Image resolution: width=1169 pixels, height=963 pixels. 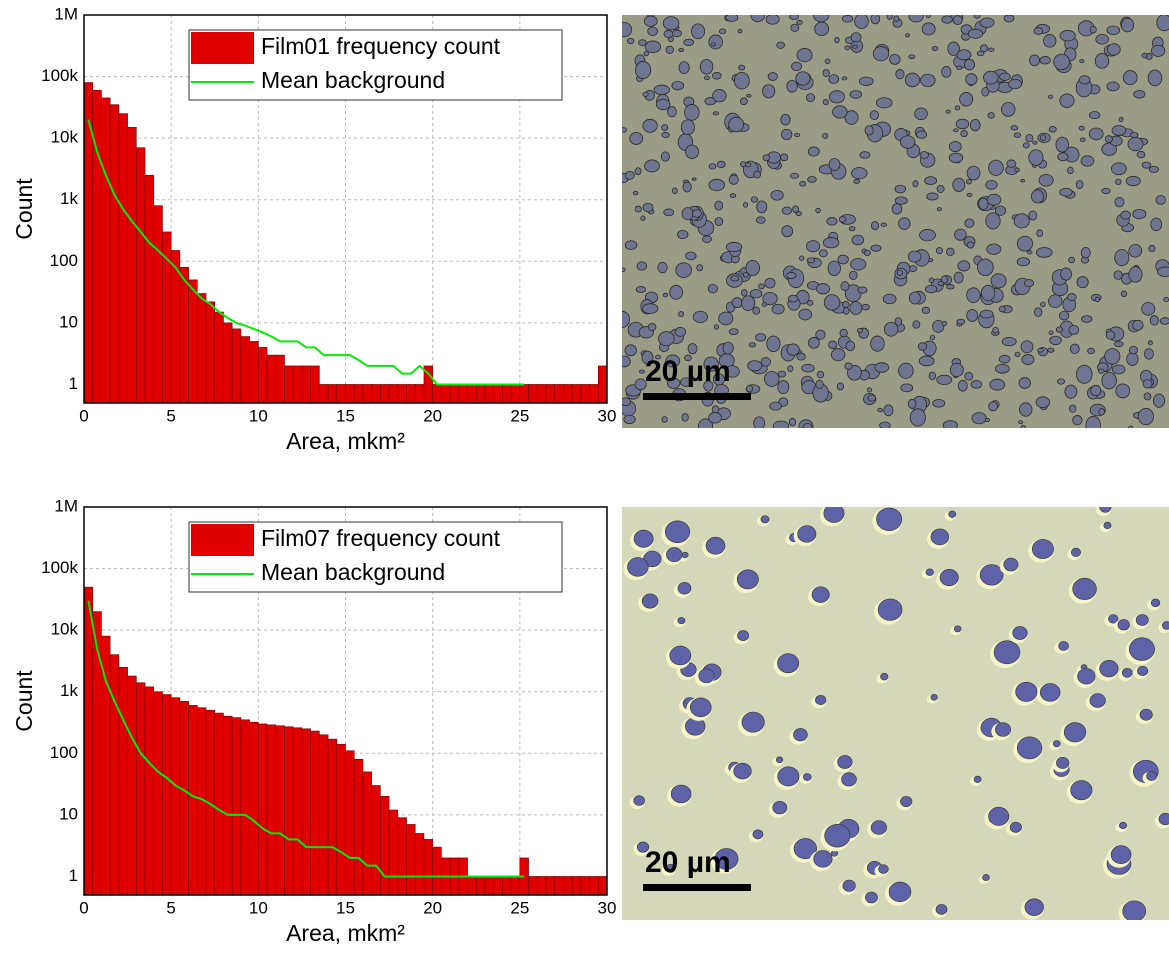 What do you see at coordinates (519, 907) in the screenshot?
I see `x-tick-label: 25` at bounding box center [519, 907].